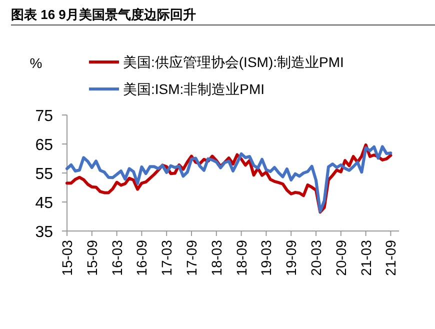 The height and width of the screenshot is (329, 435). Describe the element at coordinates (44, 116) in the screenshot. I see `y-tick-label: 75` at that location.